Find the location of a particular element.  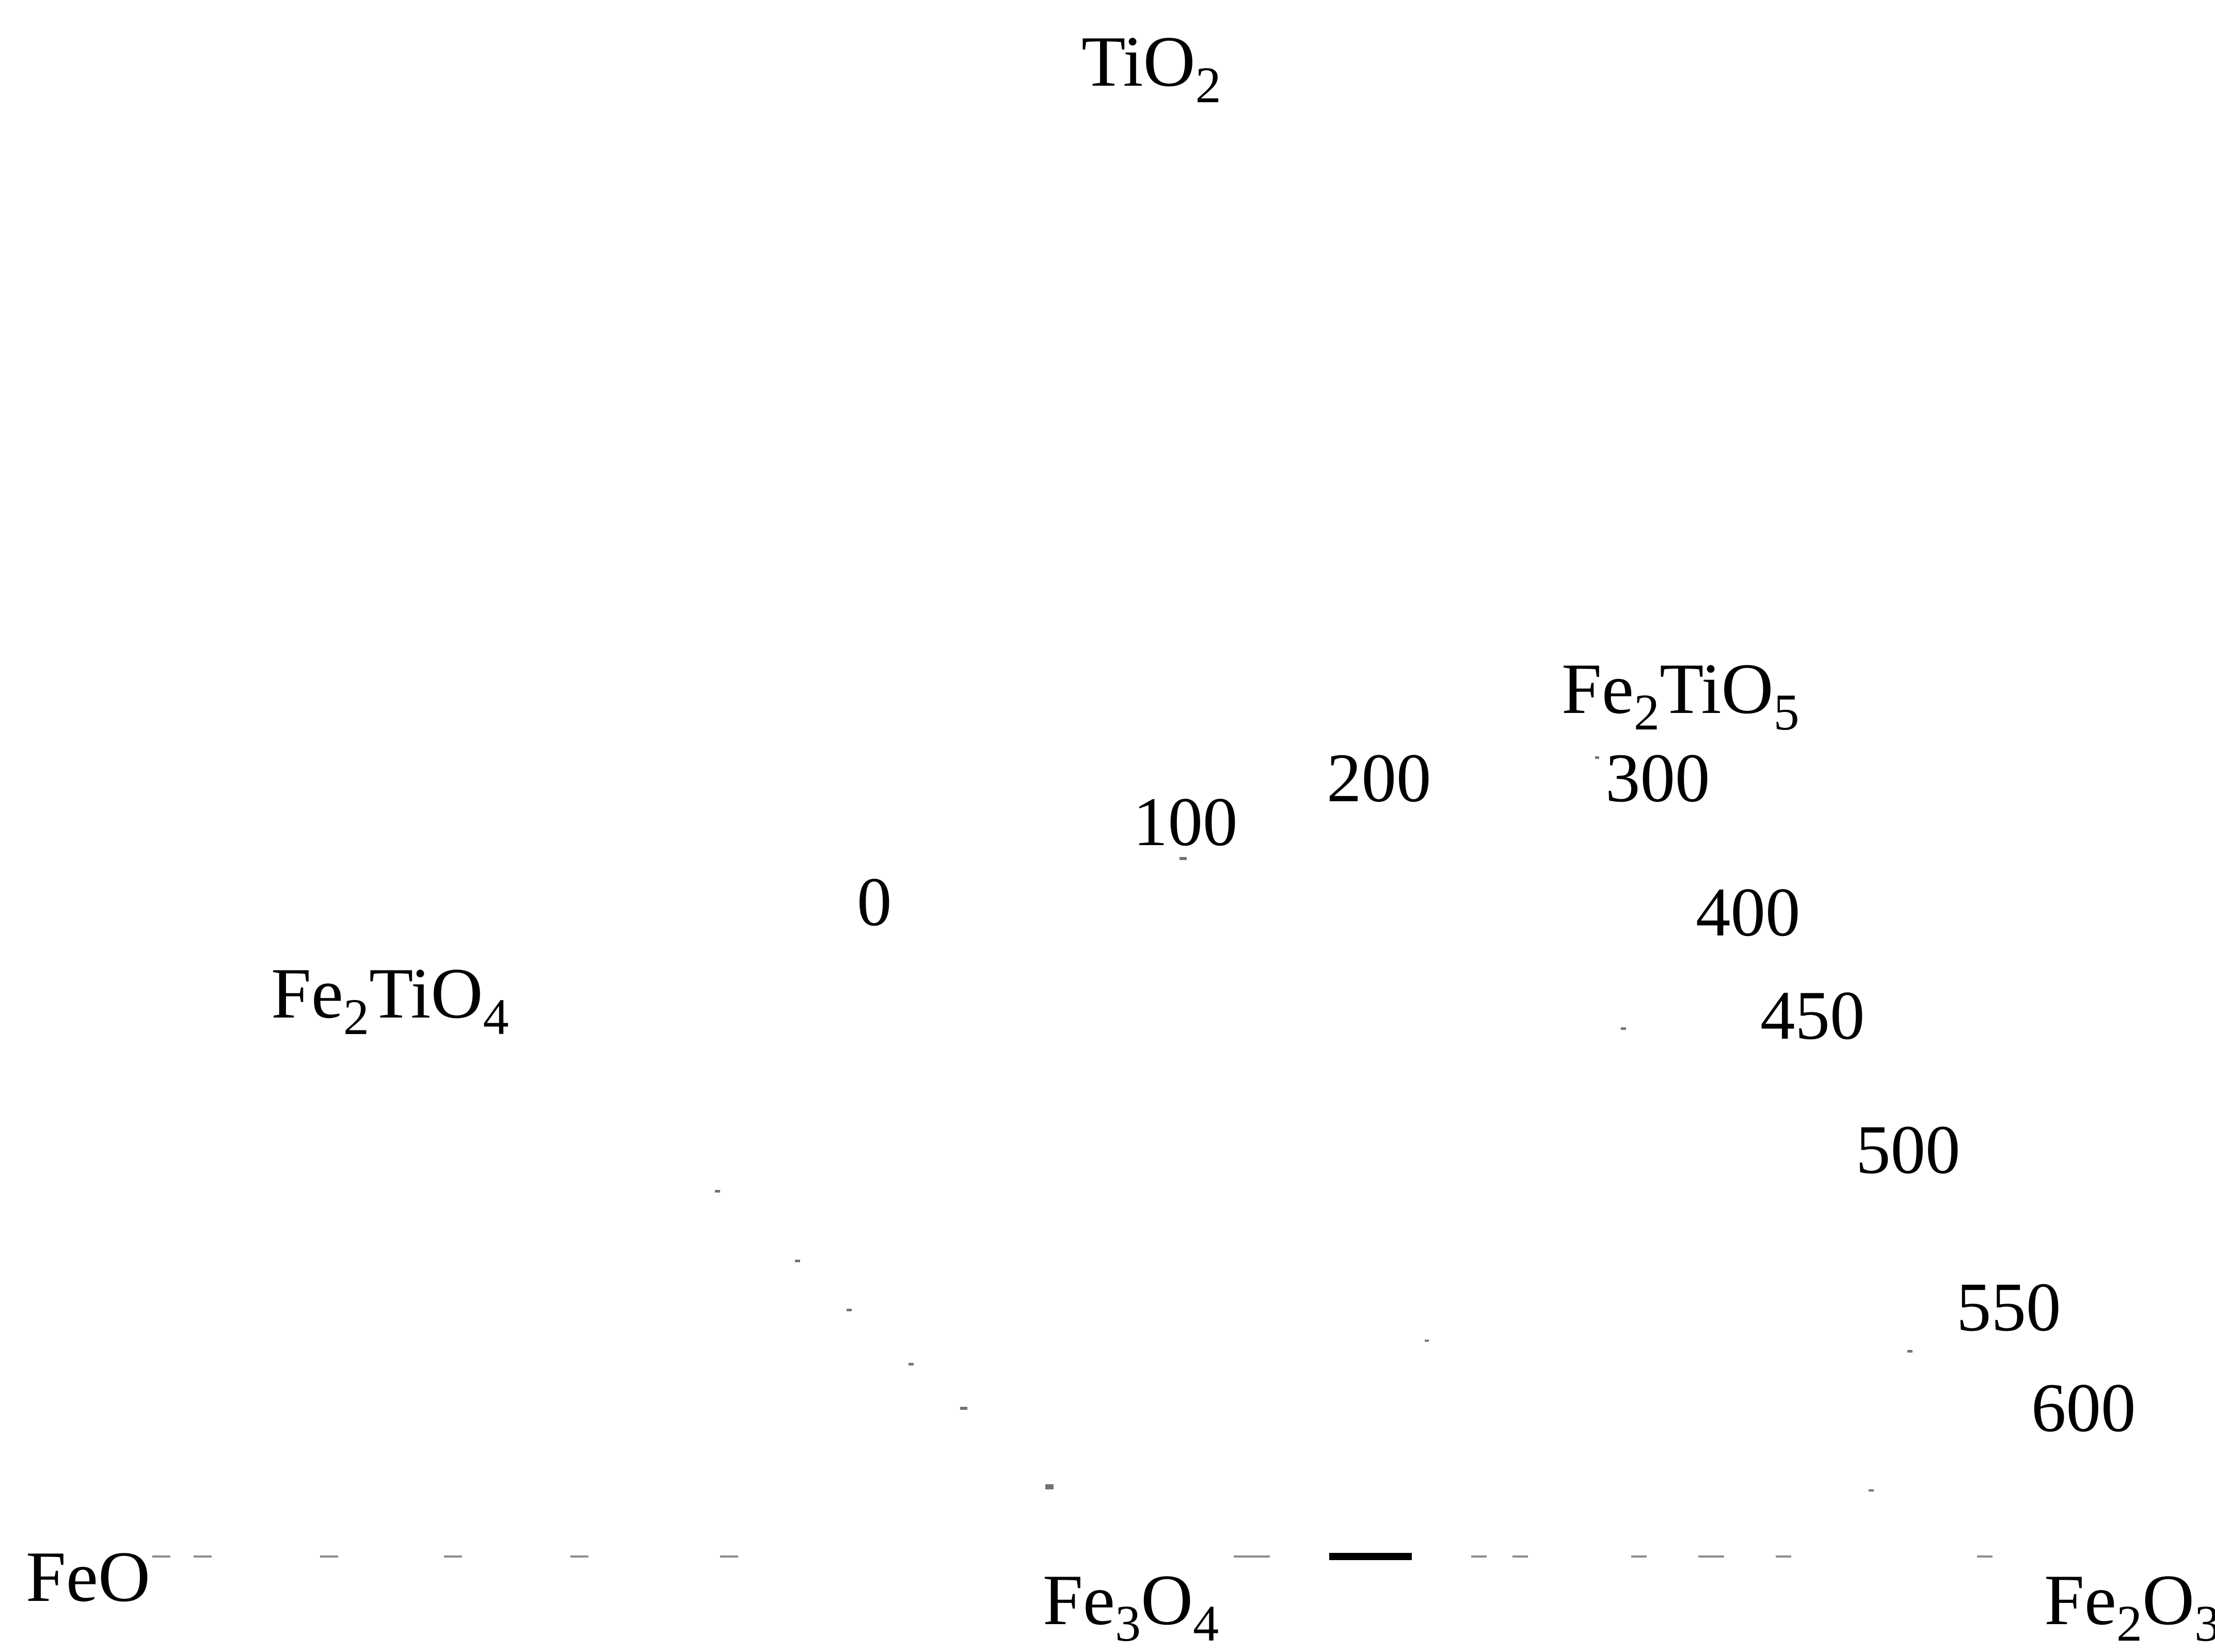

compound-fe2tio5: Fe2TiO5 is located at coordinates (1680, 695).